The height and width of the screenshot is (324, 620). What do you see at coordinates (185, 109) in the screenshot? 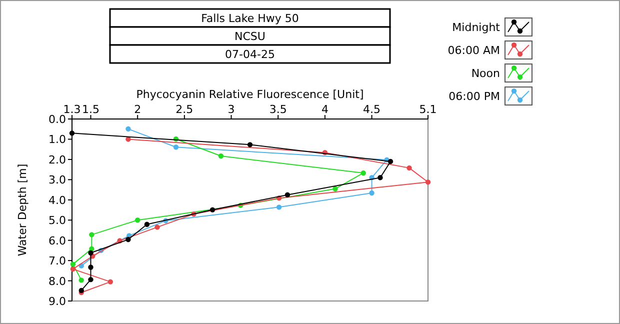
I see `x-tick-label: 2.5` at bounding box center [185, 109].